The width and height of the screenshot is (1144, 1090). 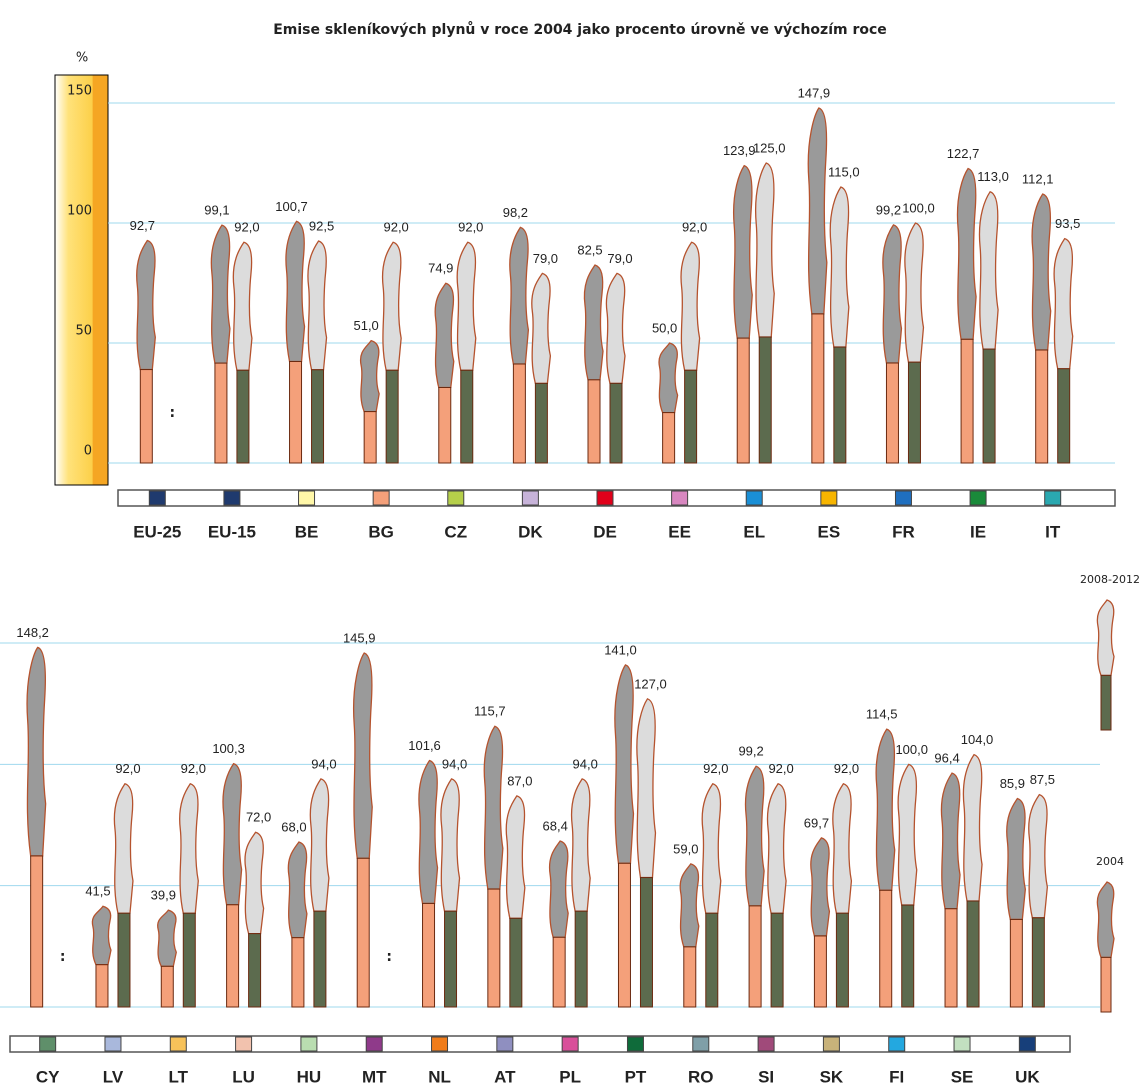 I want to click on no-data-label: :, so click(x=63, y=957).